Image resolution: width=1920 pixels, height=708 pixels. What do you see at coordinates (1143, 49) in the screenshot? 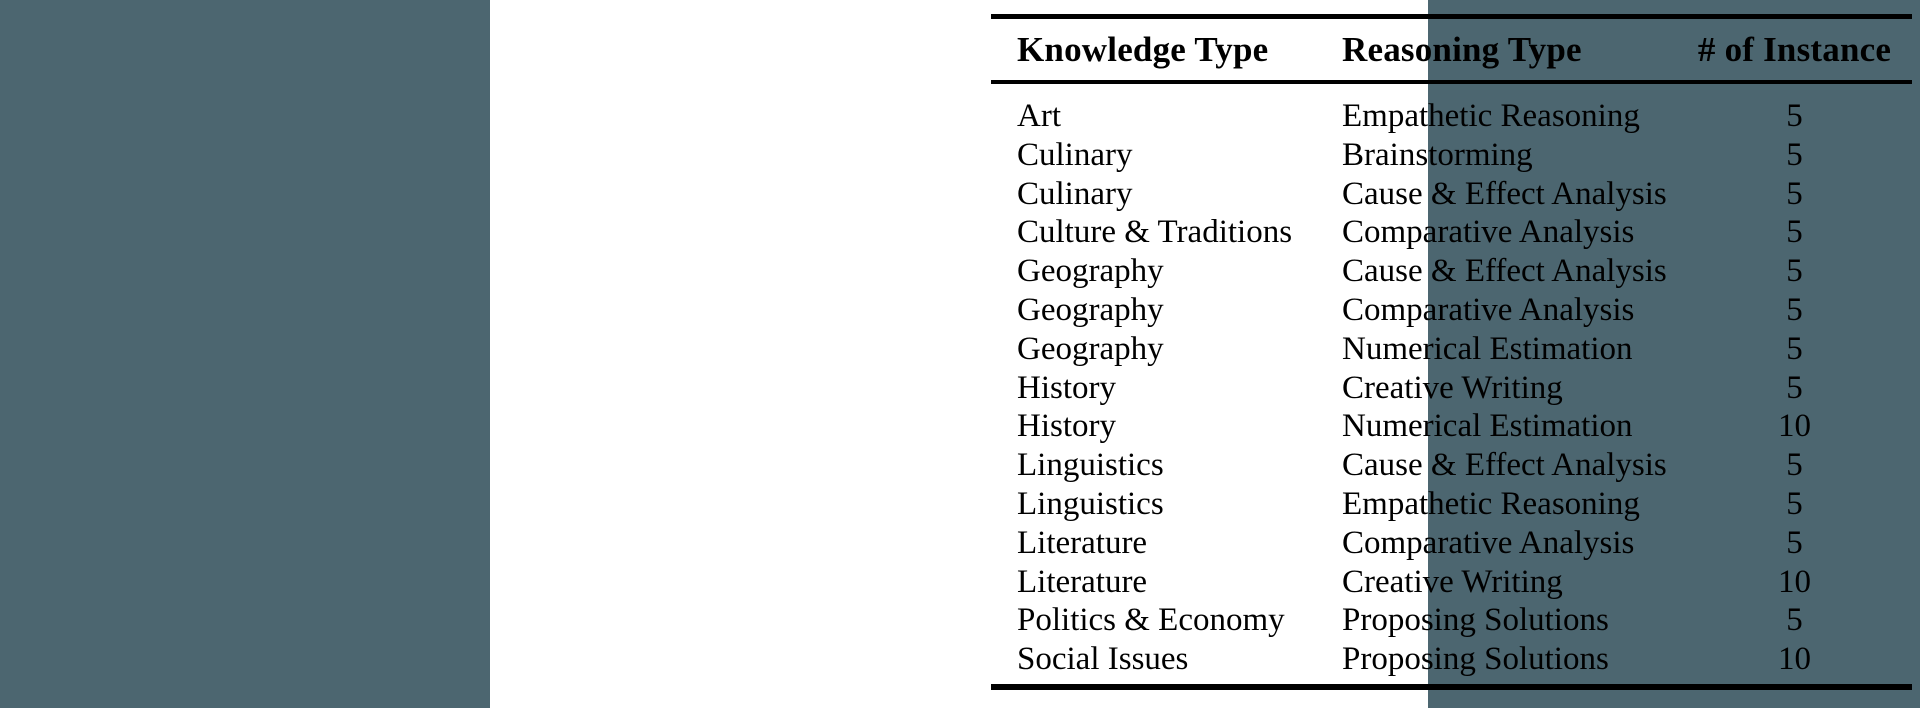
I see `column-header-knowledge-type: Knowledge Type` at bounding box center [1143, 49].